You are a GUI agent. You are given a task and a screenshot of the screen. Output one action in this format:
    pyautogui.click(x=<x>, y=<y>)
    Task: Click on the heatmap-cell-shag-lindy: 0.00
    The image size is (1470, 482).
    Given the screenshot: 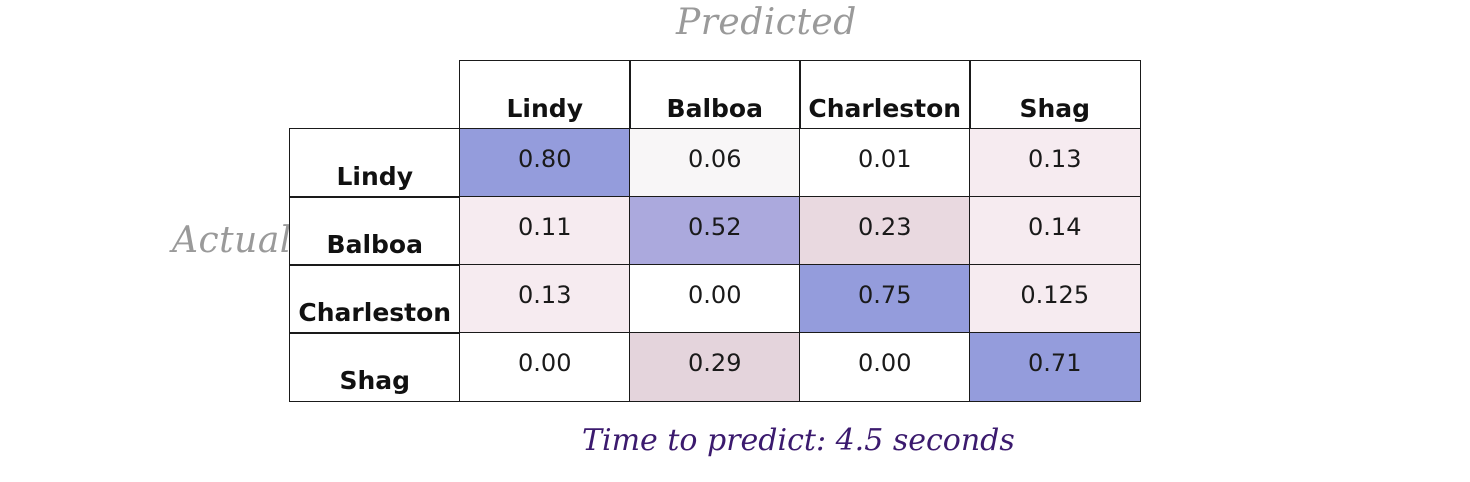 What is the action you would take?
    pyautogui.click(x=545, y=367)
    